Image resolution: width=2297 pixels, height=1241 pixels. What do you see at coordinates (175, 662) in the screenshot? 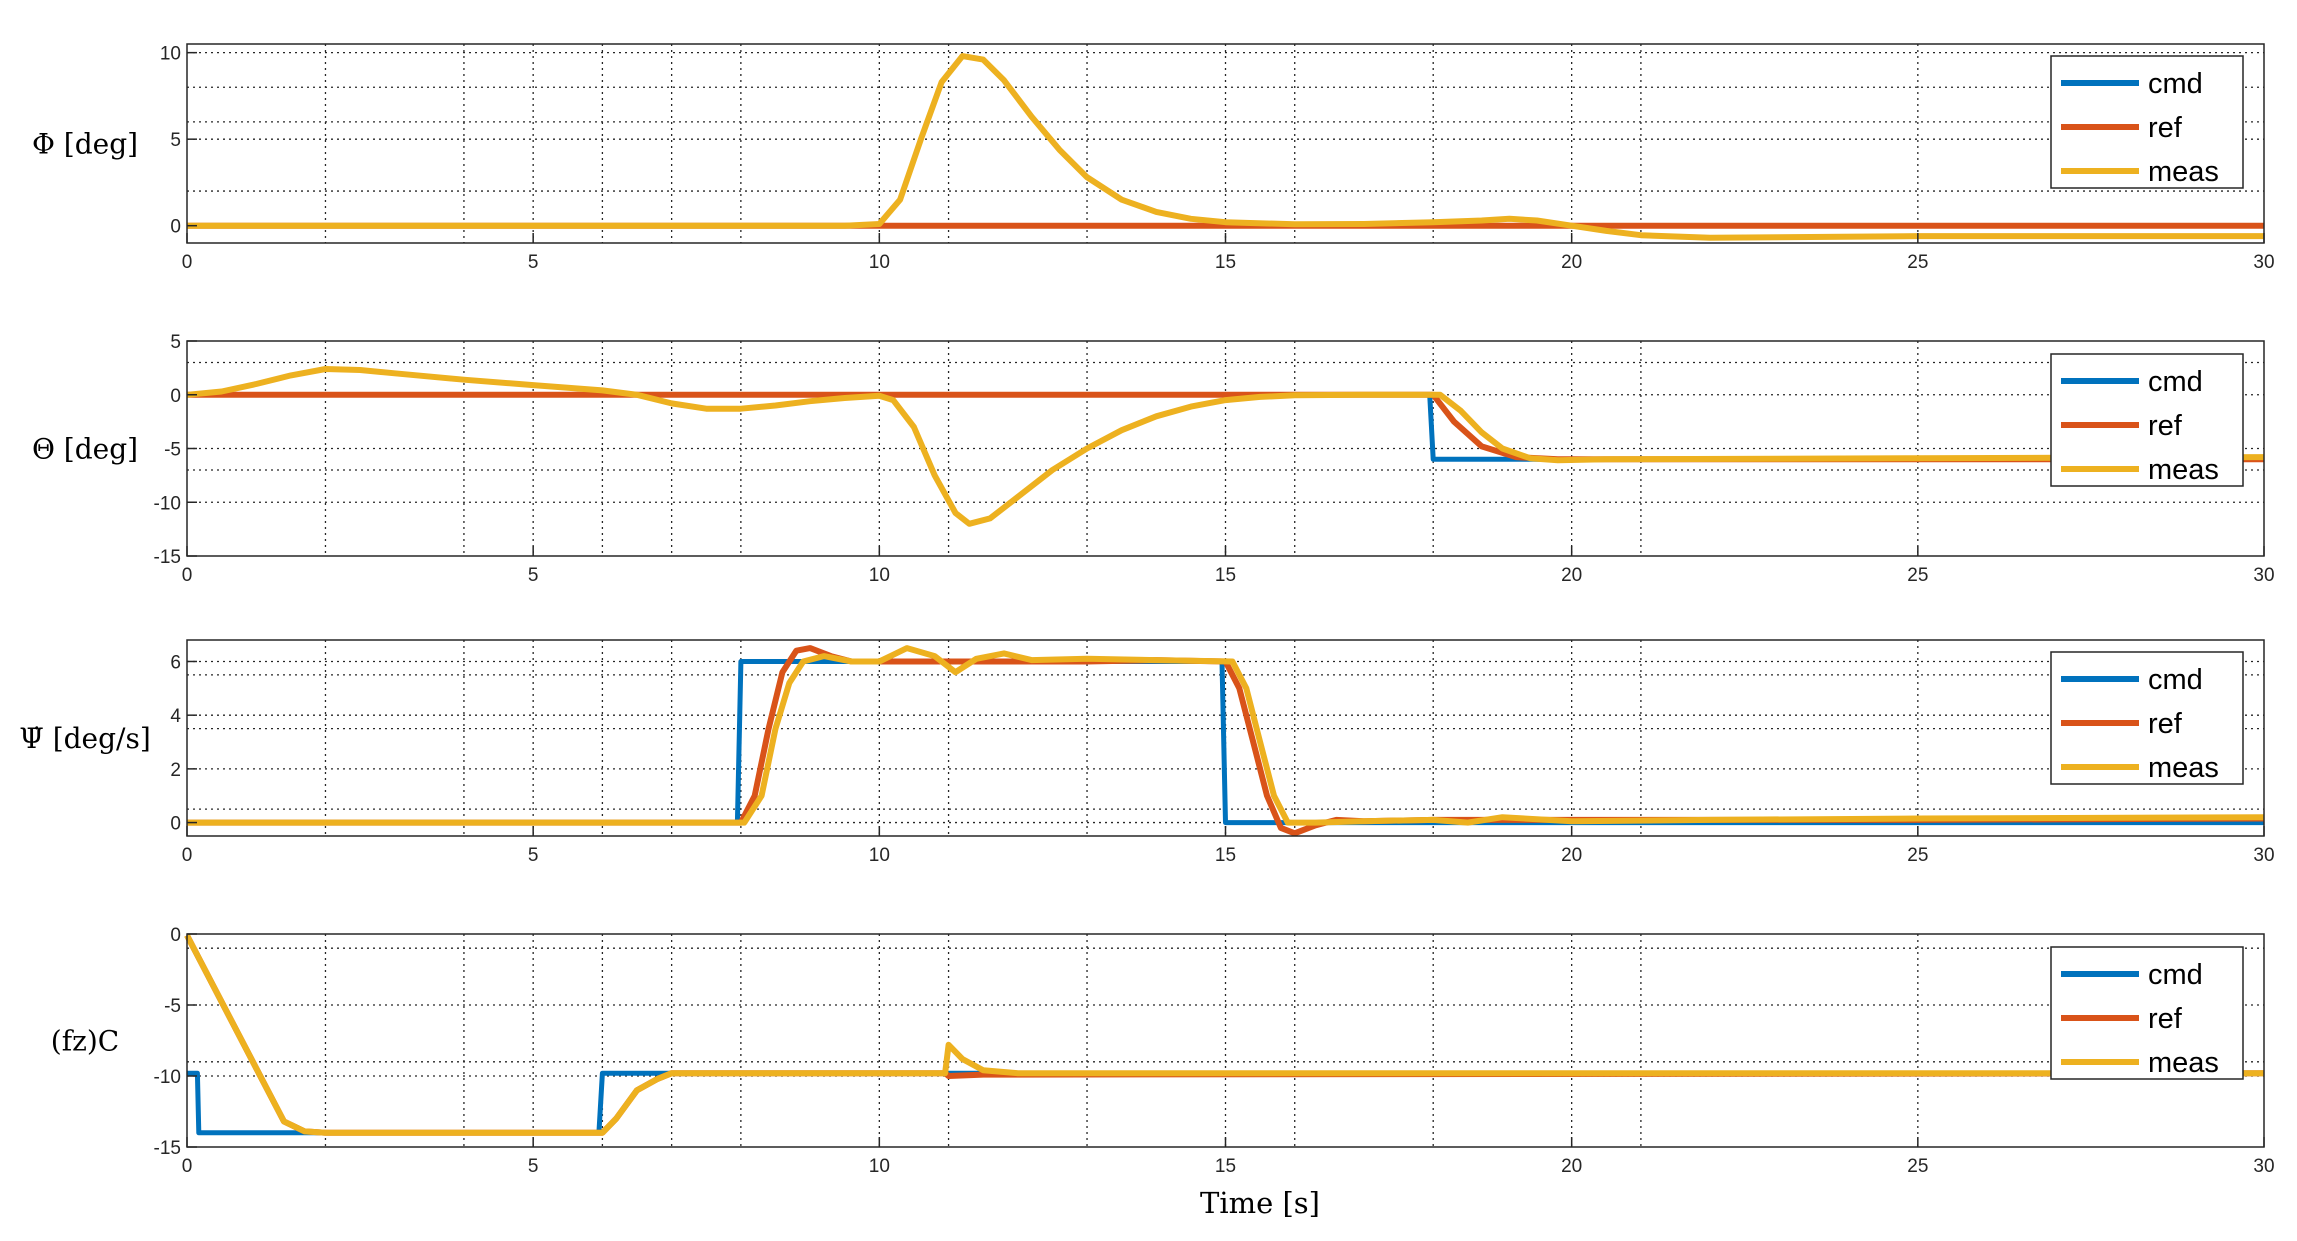
I see `y-tick-label: 6` at bounding box center [175, 662].